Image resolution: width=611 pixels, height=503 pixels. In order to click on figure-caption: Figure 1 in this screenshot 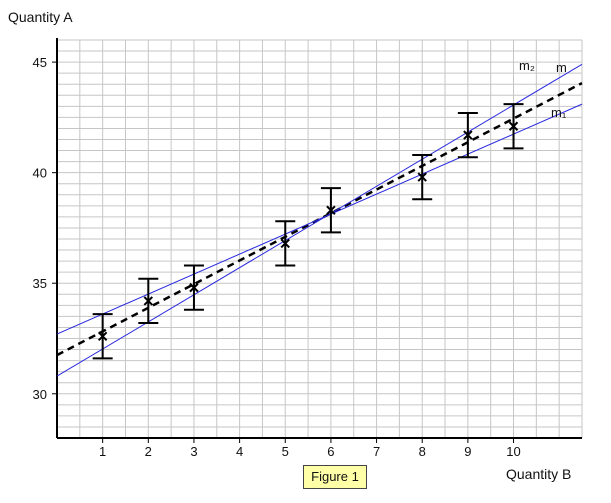, I will do `click(335, 477)`.